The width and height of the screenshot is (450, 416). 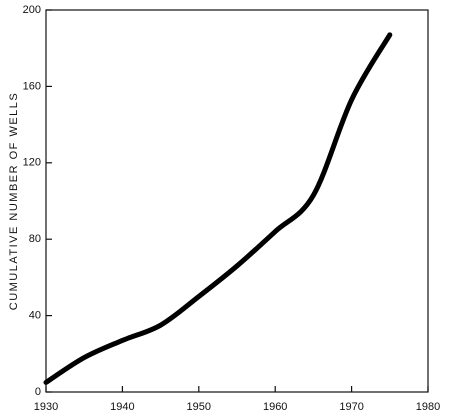 I want to click on x-tick-label: 1960, so click(x=275, y=407).